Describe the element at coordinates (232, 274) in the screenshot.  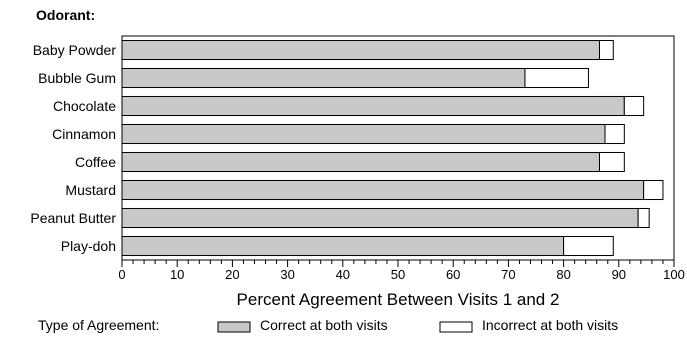
I see `x-tick-label: 20` at that location.